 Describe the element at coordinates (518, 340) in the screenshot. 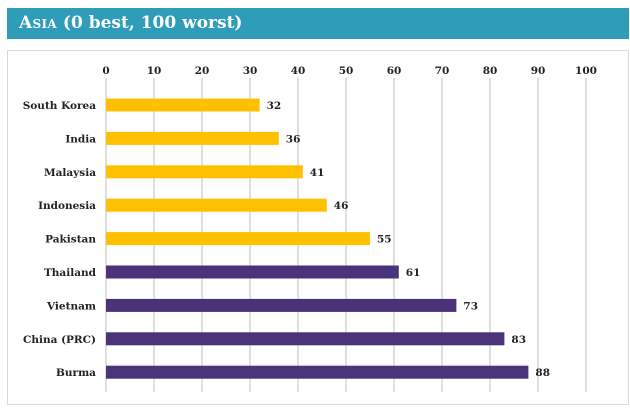

I see `data-label: 83` at that location.